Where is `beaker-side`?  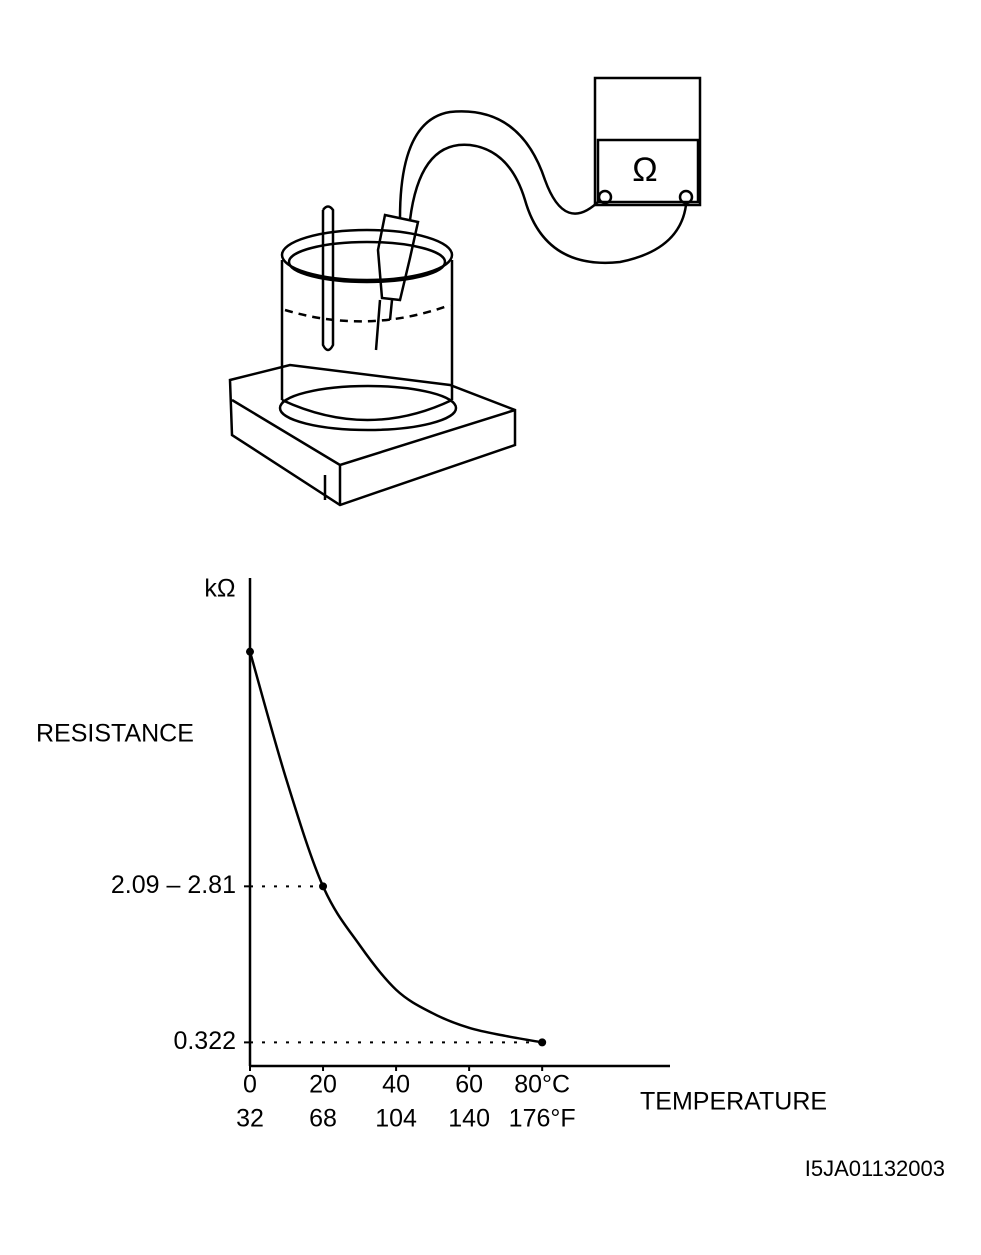
beaker-side is located at coordinates (367, 330).